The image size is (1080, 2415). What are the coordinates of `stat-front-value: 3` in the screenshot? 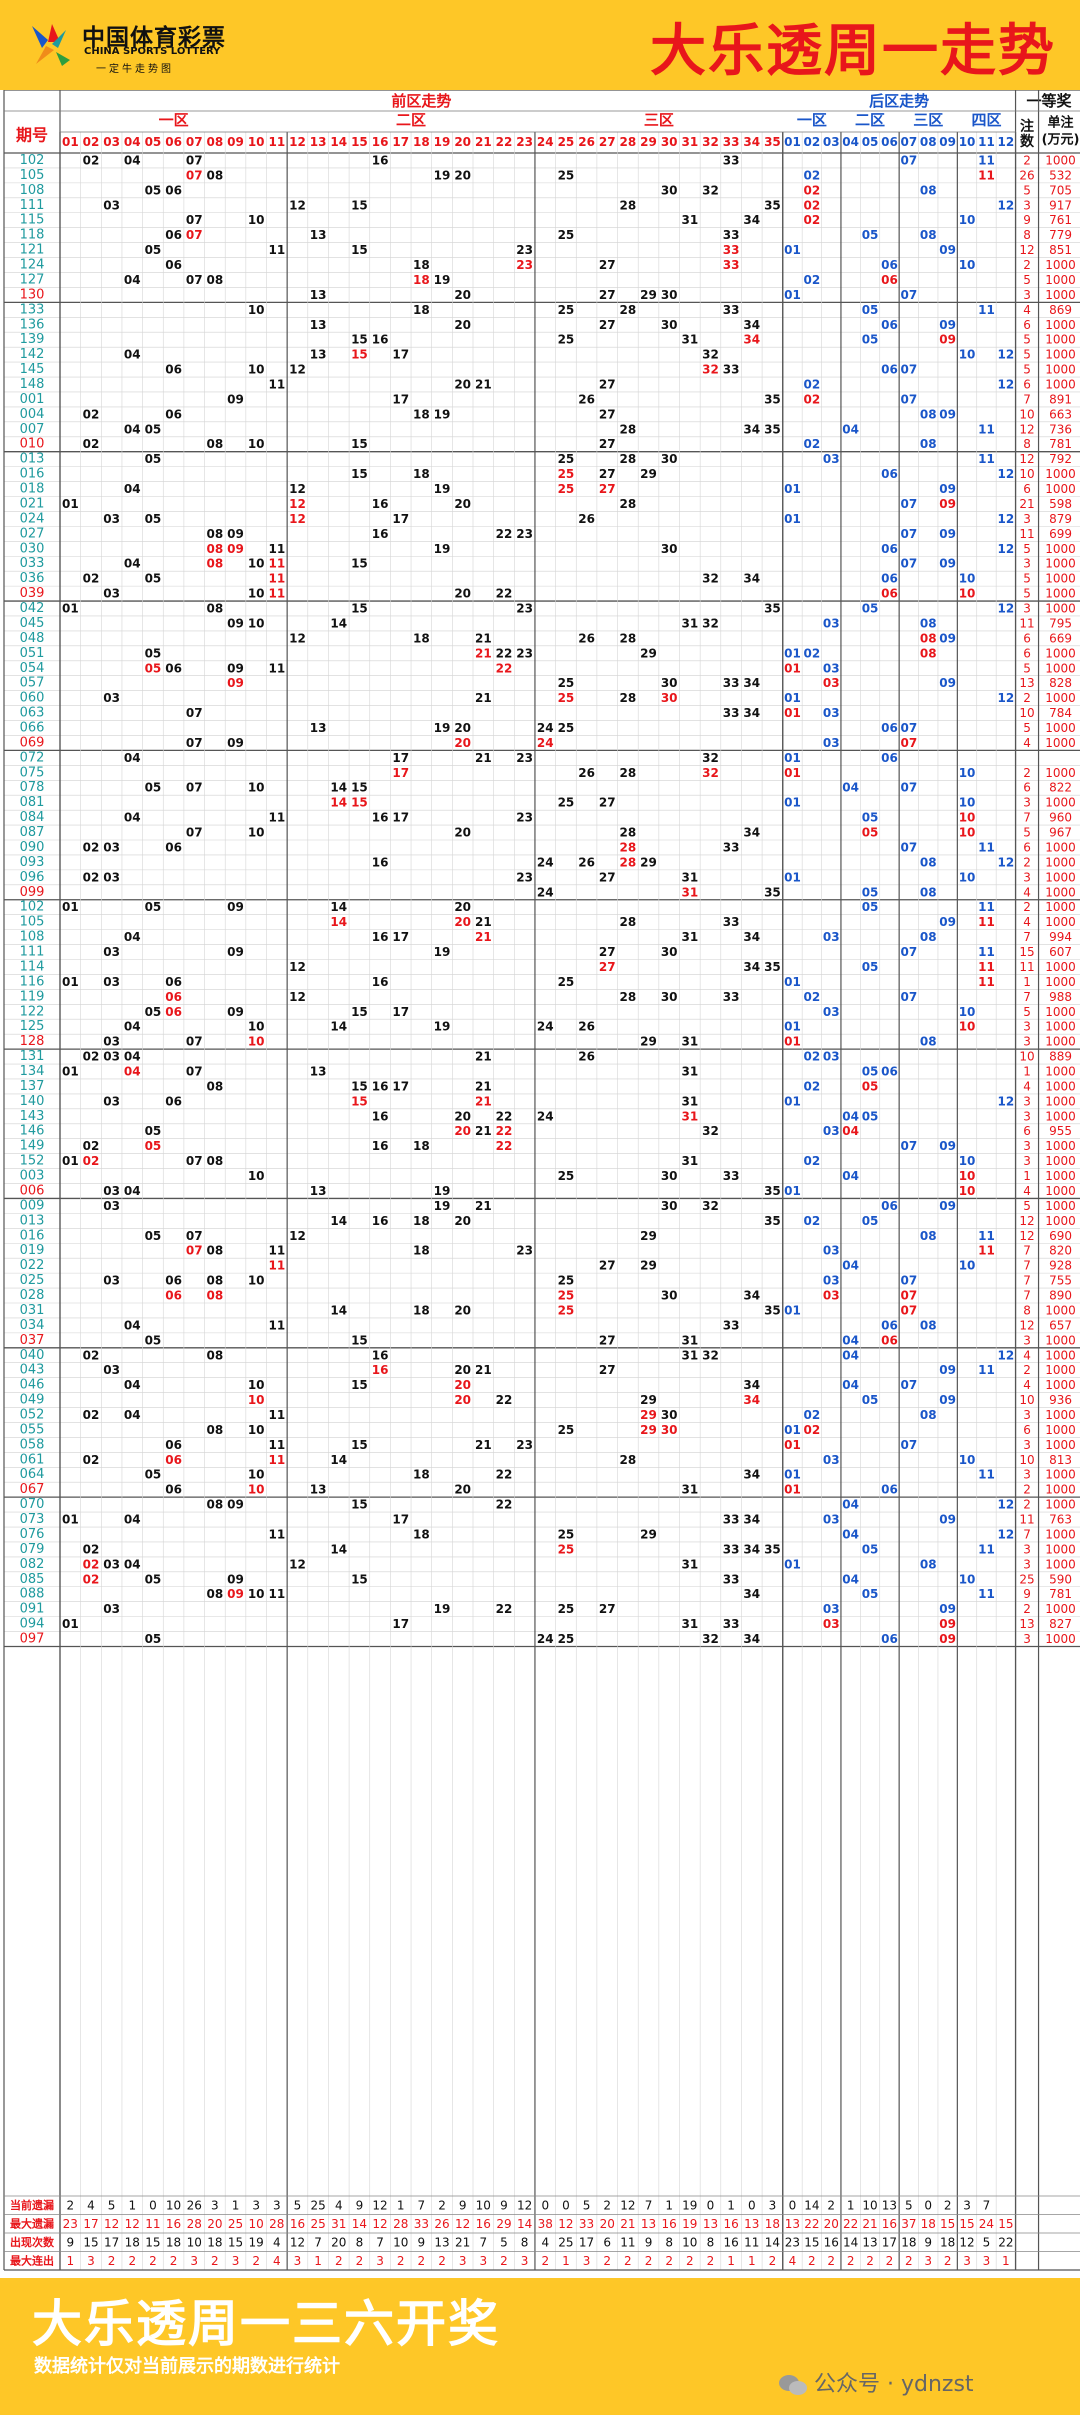 It's located at (380, 2261).